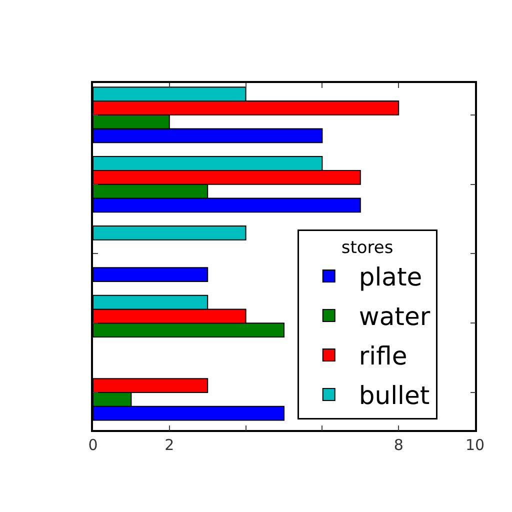 This screenshot has height=512, width=512. I want to click on x-tick-label: 0, so click(93, 445).